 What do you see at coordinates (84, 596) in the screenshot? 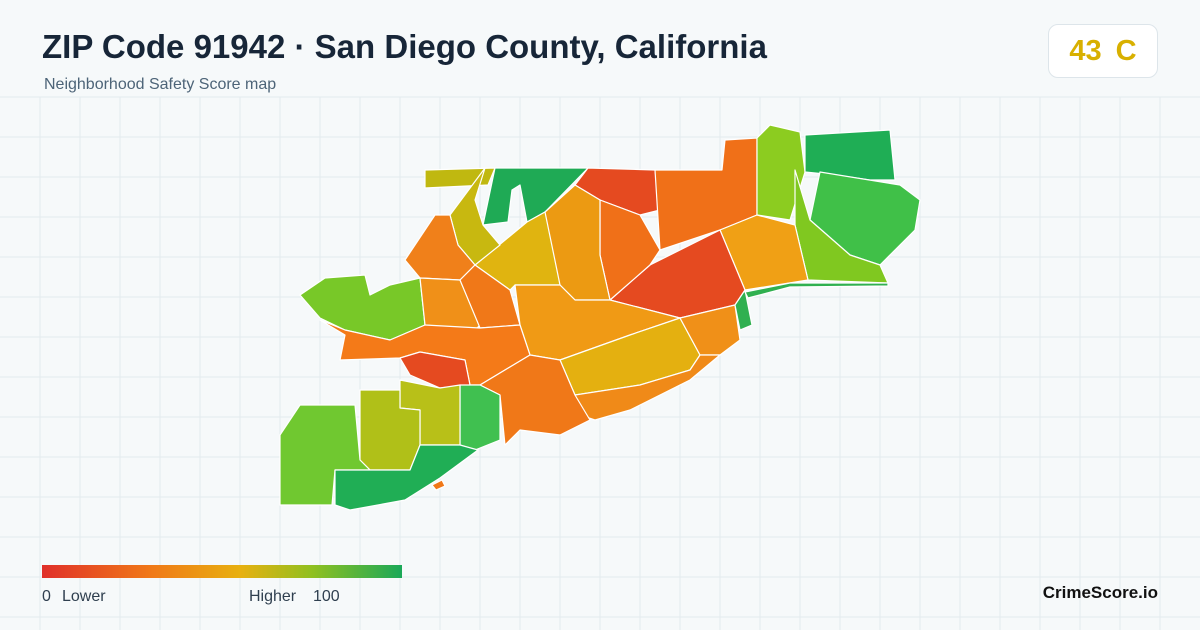
I see `legend-min-label: Lower` at bounding box center [84, 596].